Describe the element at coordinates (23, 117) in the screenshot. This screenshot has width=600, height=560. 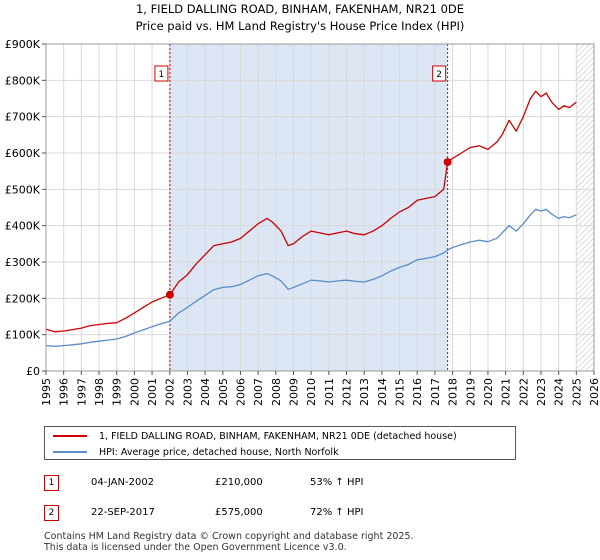
I see `y-tick-label: £700K` at that location.